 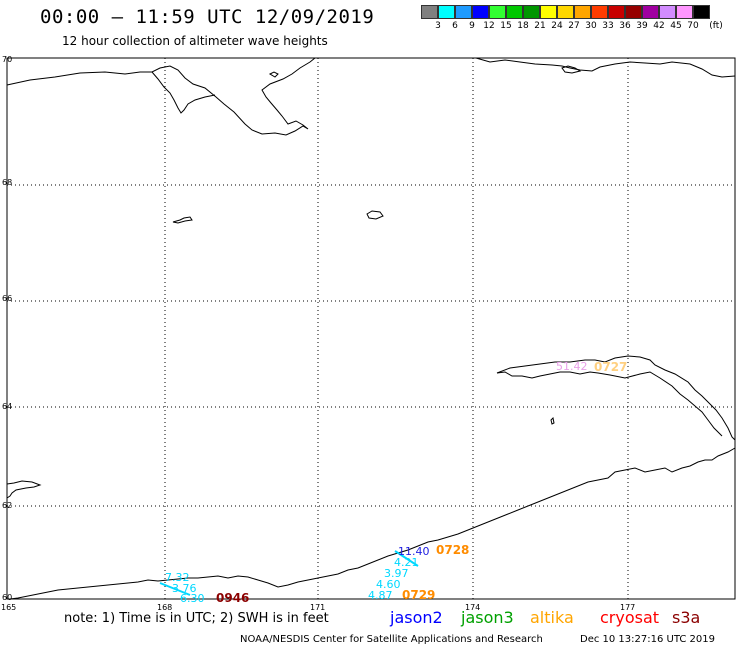 I want to click on legend-jason3: jason3, so click(x=487, y=617).